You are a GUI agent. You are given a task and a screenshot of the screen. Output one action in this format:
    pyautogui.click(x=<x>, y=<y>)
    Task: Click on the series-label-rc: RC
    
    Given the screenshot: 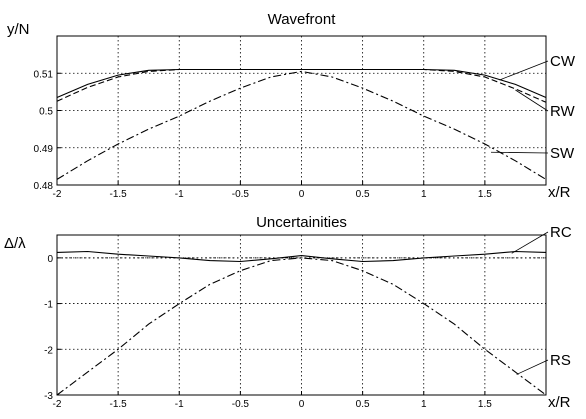 What is the action you would take?
    pyautogui.click(x=561, y=232)
    